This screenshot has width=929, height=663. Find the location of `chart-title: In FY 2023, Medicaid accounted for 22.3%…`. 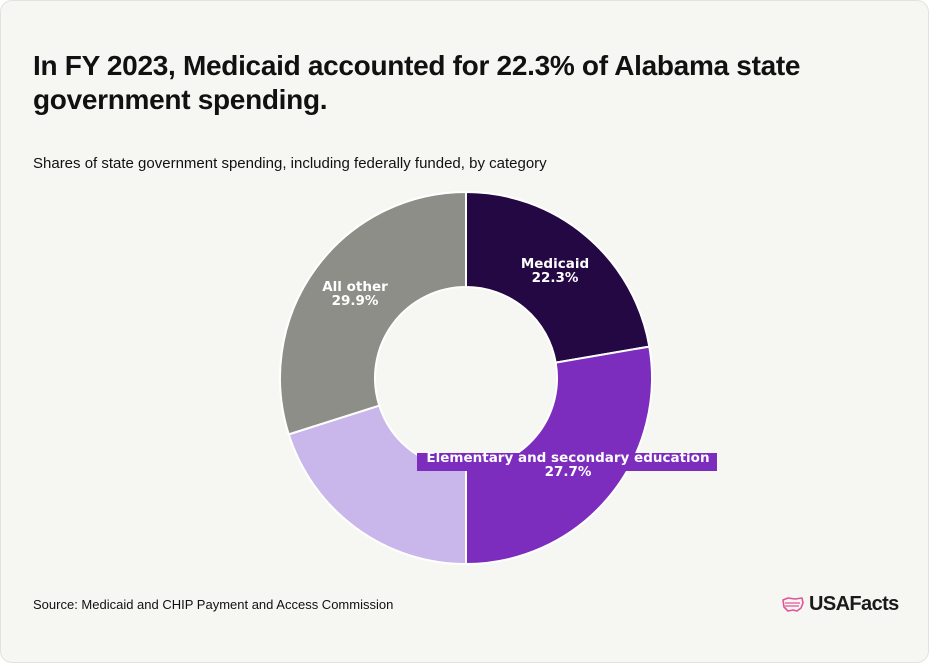

chart-title: In FY 2023, Medicaid accounted for 22.3%… is located at coordinates (417, 82).